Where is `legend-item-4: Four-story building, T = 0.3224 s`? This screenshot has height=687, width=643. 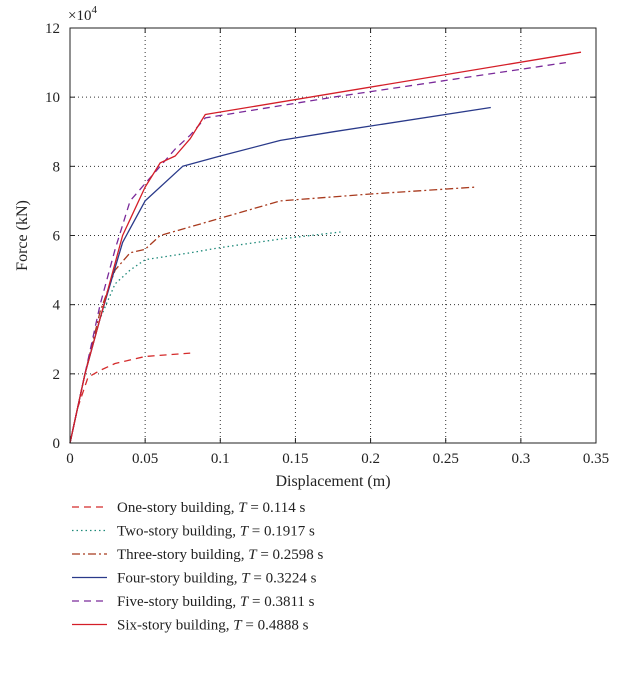 legend-item-4: Four-story building, T = 0.3224 s is located at coordinates (194, 579).